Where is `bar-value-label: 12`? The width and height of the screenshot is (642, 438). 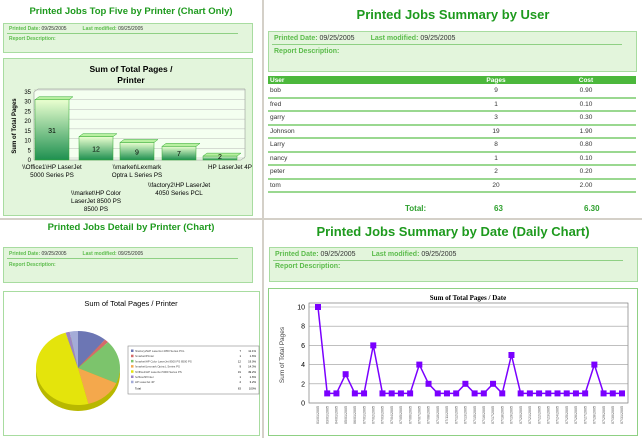
bar-value-label: 12 is located at coordinates (96, 149).